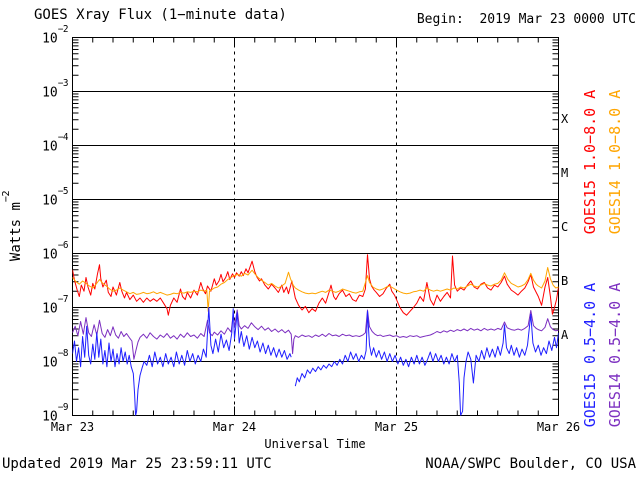  What do you see at coordinates (55, 251) in the screenshot?
I see `y-tick-label: 10⁻⁶` at bounding box center [55, 251].